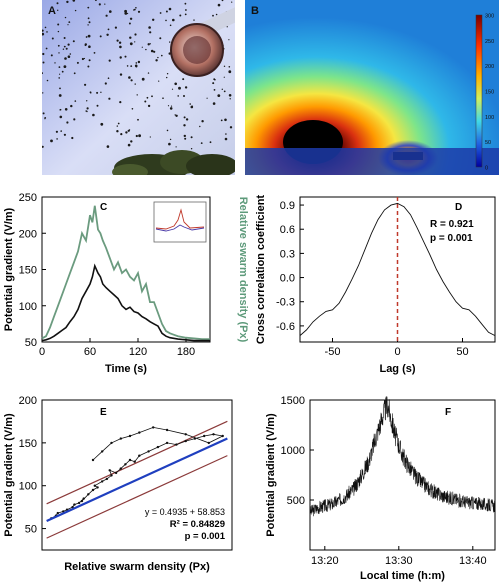 The height and width of the screenshot is (587, 499). I want to click on colorbar-ticks: 300 250 200 150 100 50 0, so click(489, 93).